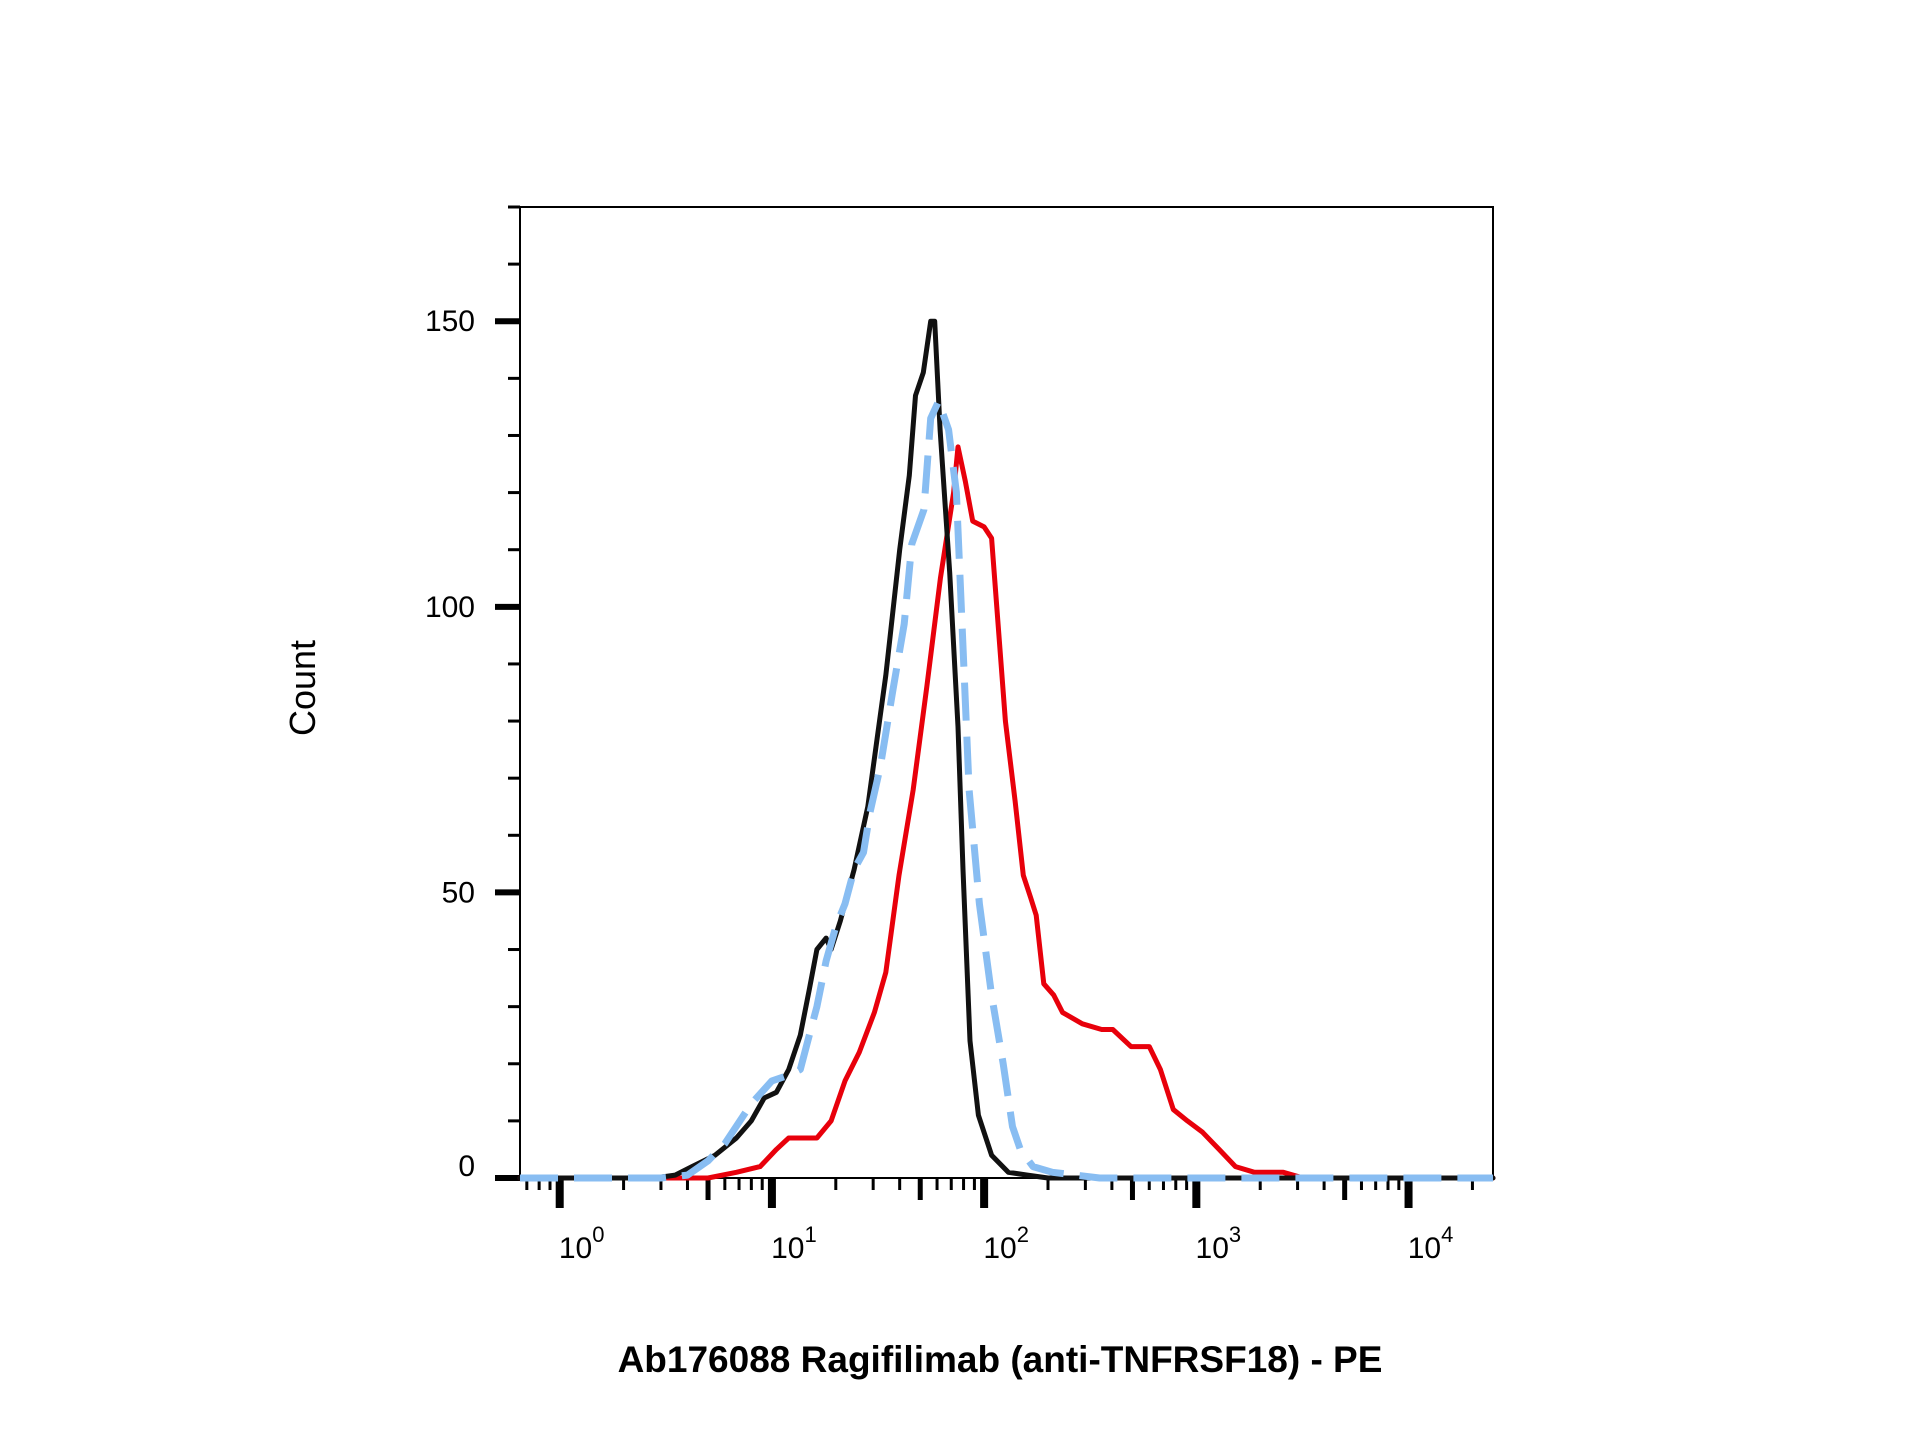 This screenshot has width=1920, height=1440. I want to click on x-axis: 10⁰ 10¹ 10² 10³ 10⁴, so click(999, 1221).